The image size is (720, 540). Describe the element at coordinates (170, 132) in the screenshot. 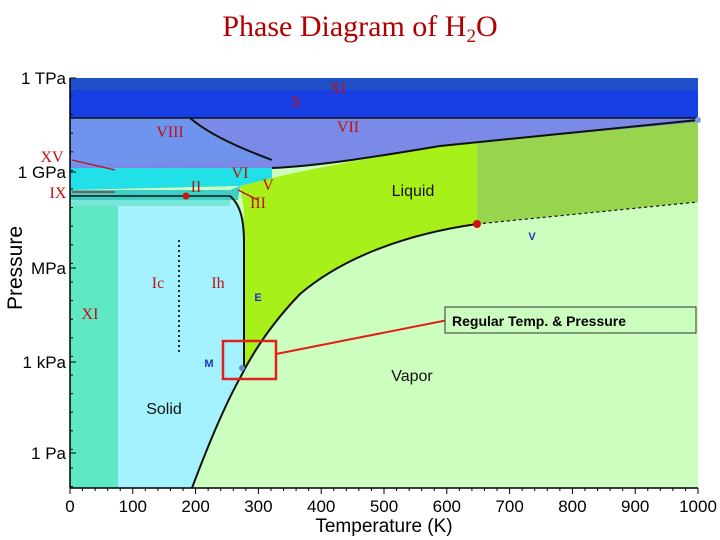

I see `region-label-roman: VIII` at that location.